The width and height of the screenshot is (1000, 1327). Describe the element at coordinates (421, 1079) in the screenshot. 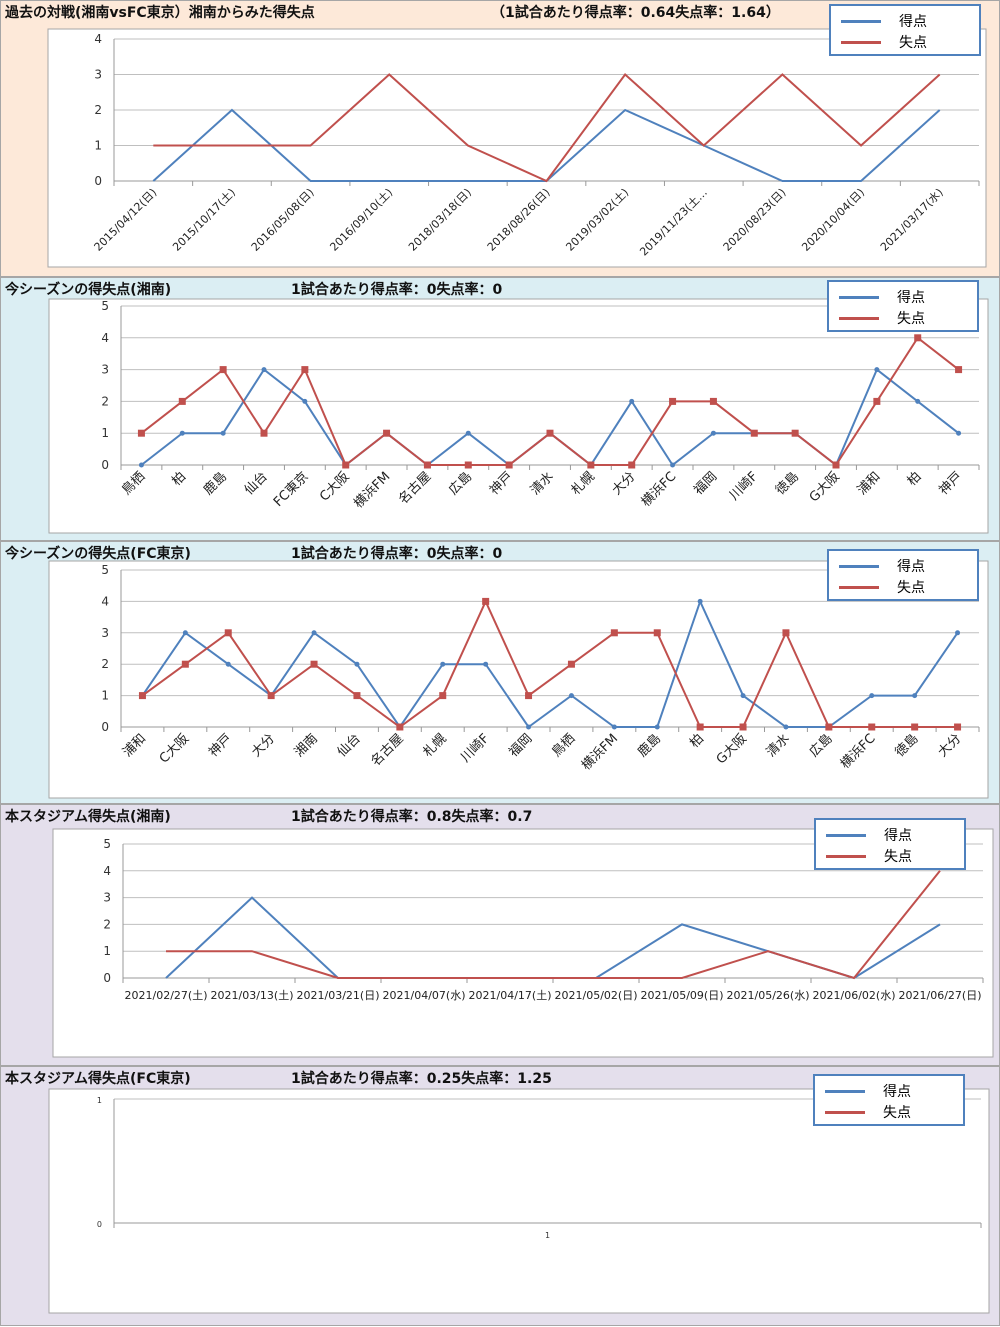

I see `rate-text: 1試合あたり得点率：0.25失点率：1.25` at that location.